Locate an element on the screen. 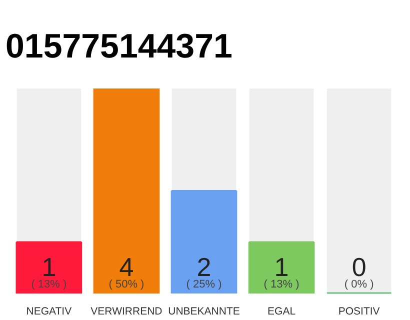  x-tick-label: NEGATIV is located at coordinates (49, 312).